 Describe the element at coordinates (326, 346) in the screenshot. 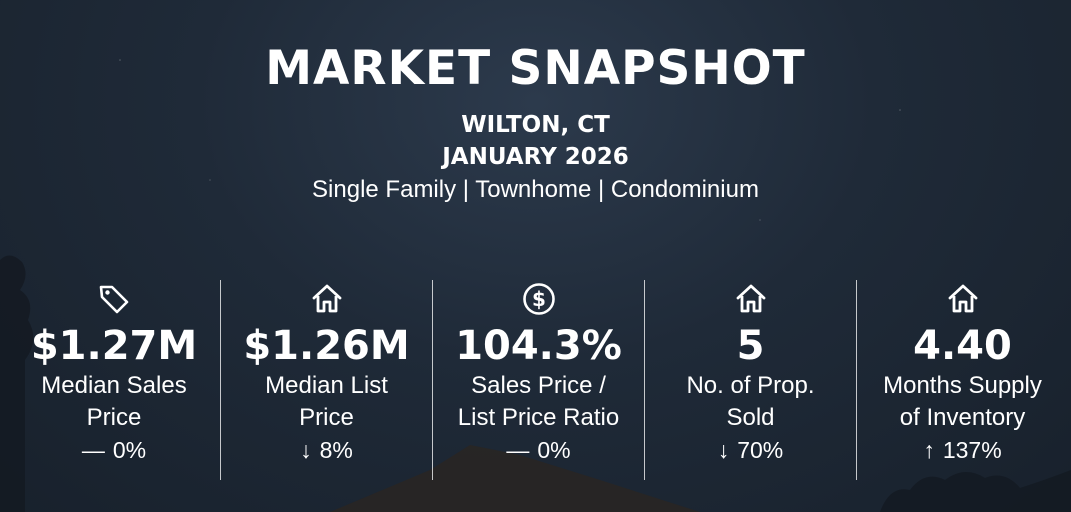

I see `stat-value: $1.26M` at that location.